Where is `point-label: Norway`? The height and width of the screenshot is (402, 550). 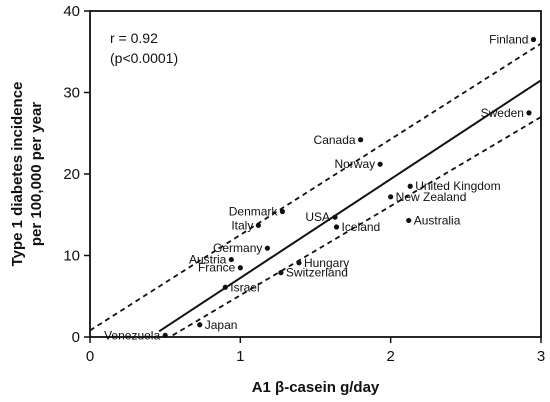 point-label: Norway is located at coordinates (354, 164).